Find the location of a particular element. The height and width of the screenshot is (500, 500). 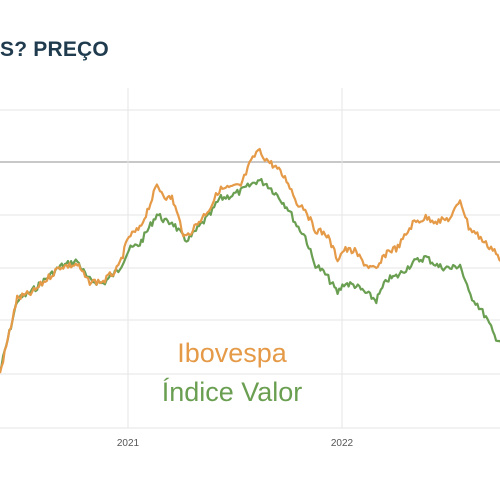

legend-entry-ibovespa: Ibovespa is located at coordinates (232, 353).